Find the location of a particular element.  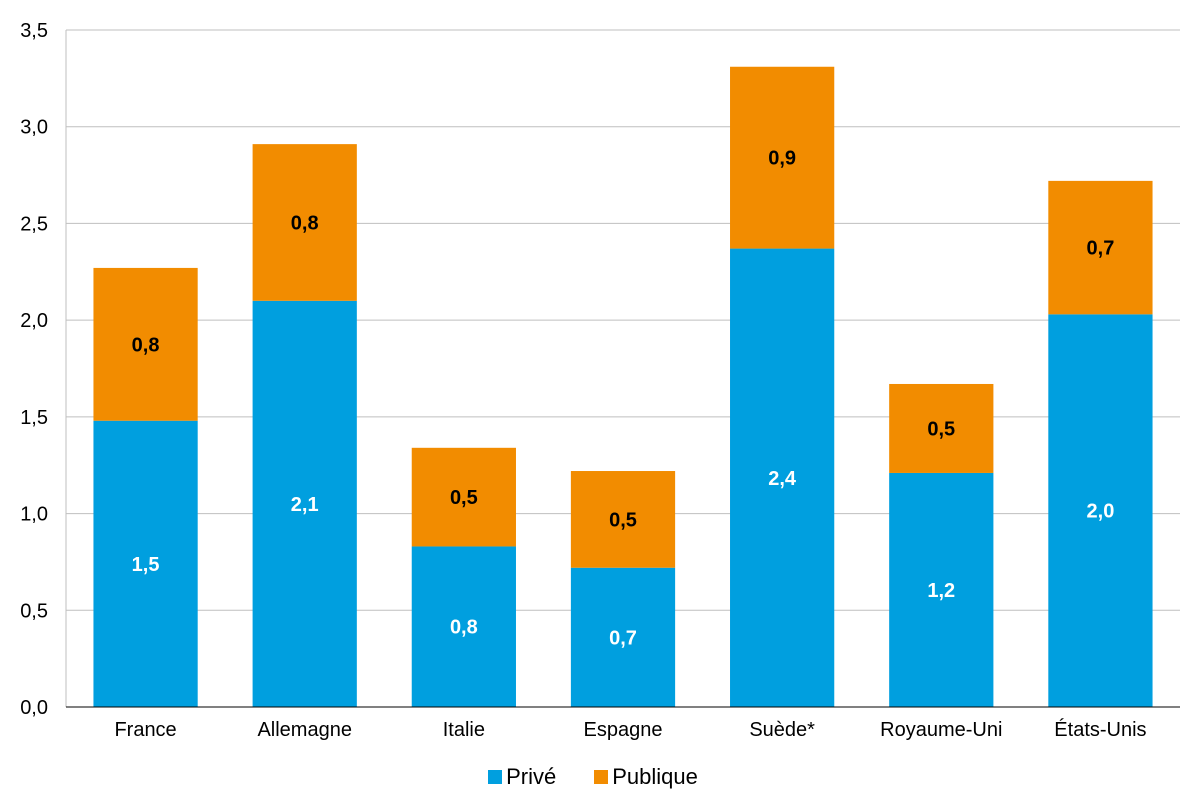

legend: Privé Publique is located at coordinates (593, 777).